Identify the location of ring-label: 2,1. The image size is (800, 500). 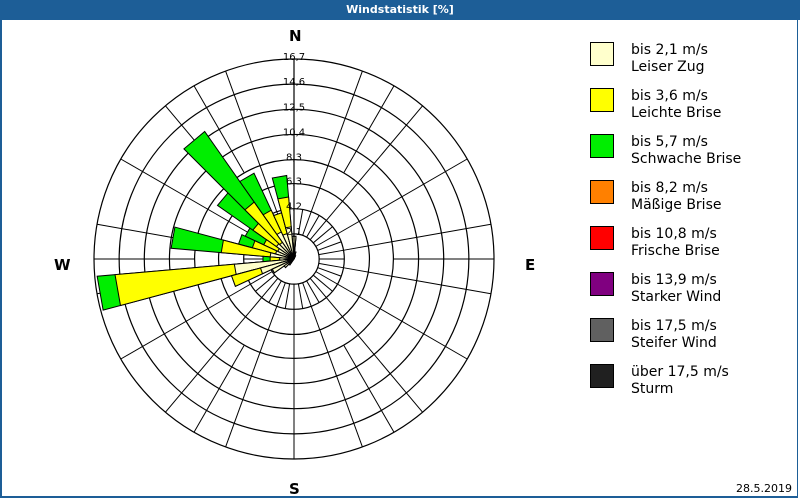
(294, 232).